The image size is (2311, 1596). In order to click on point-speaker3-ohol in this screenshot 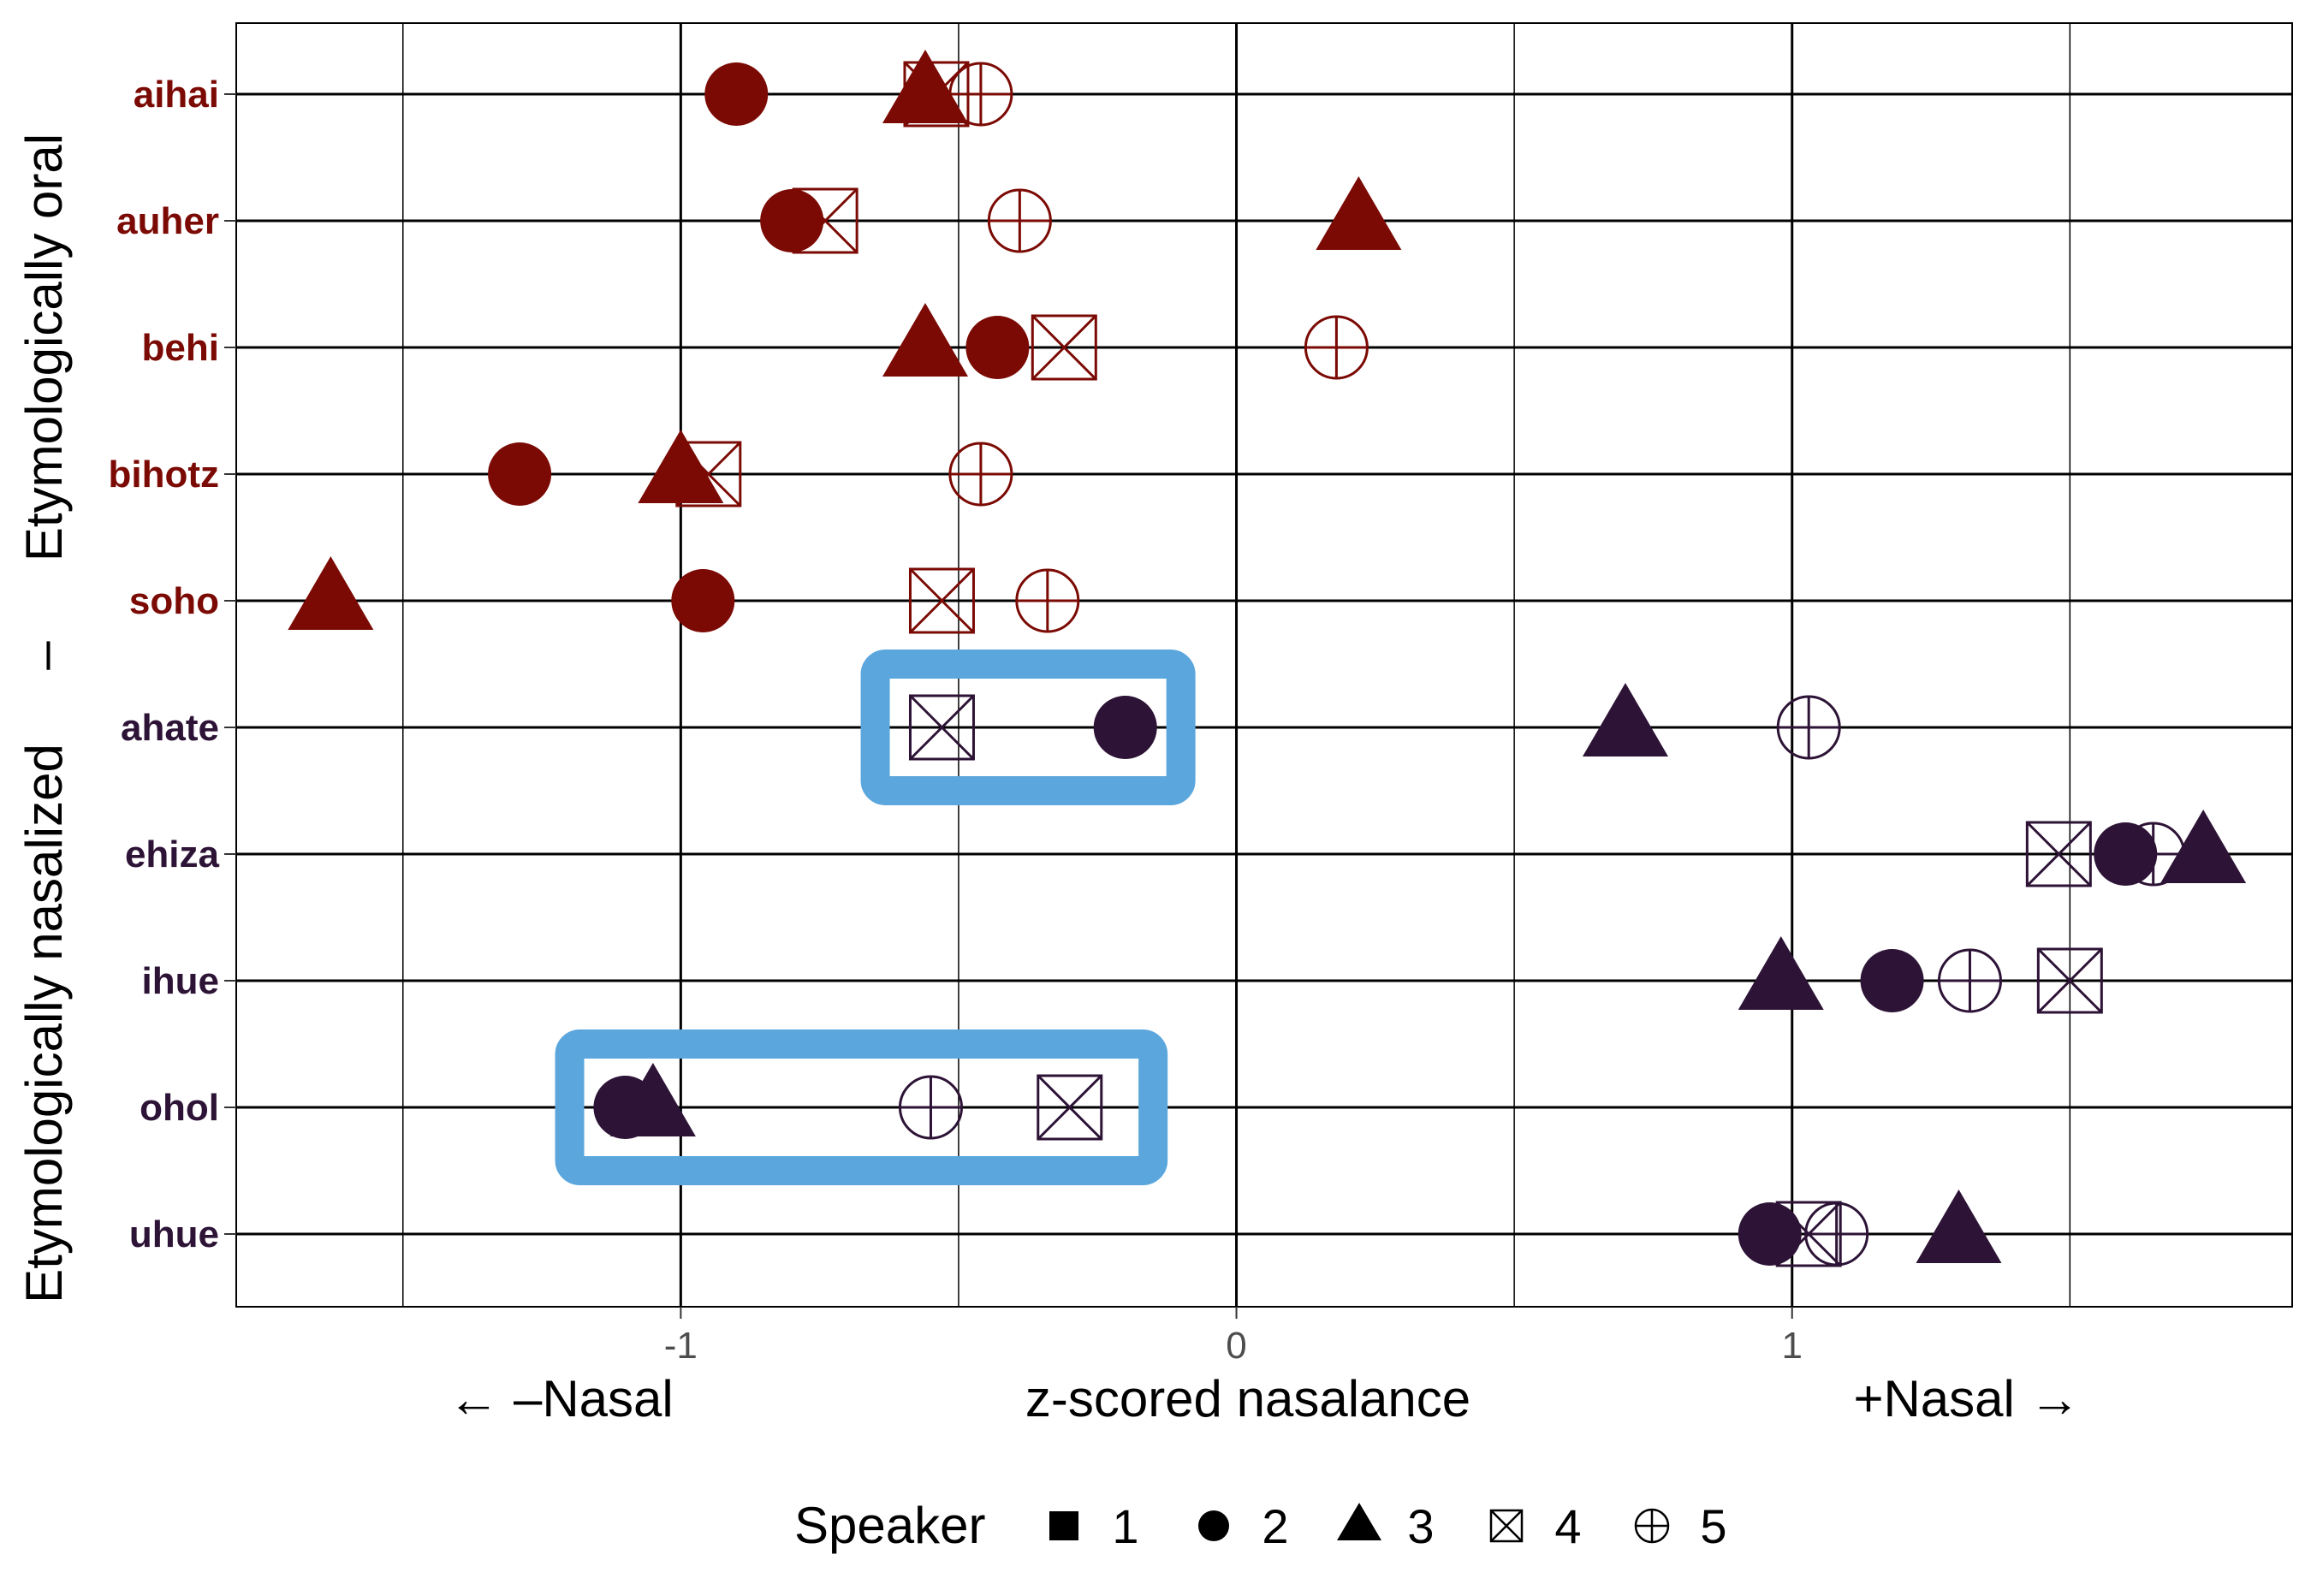, I will do `click(653, 1099)`.